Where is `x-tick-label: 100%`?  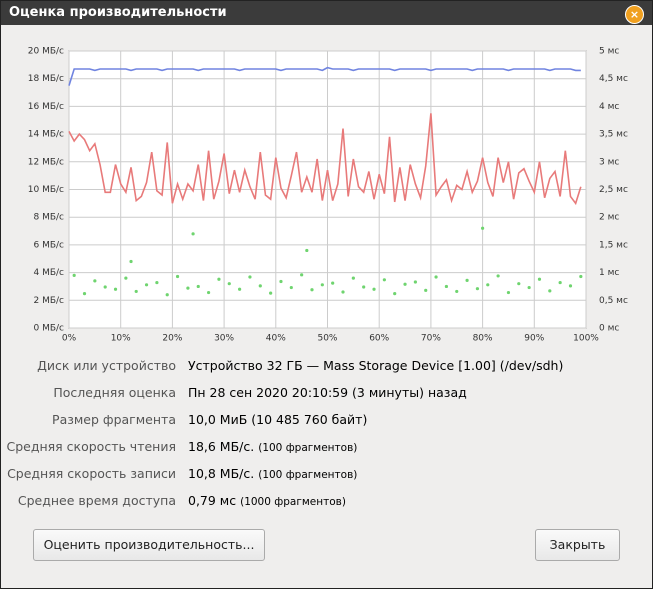 x-tick-label: 100% is located at coordinates (586, 339).